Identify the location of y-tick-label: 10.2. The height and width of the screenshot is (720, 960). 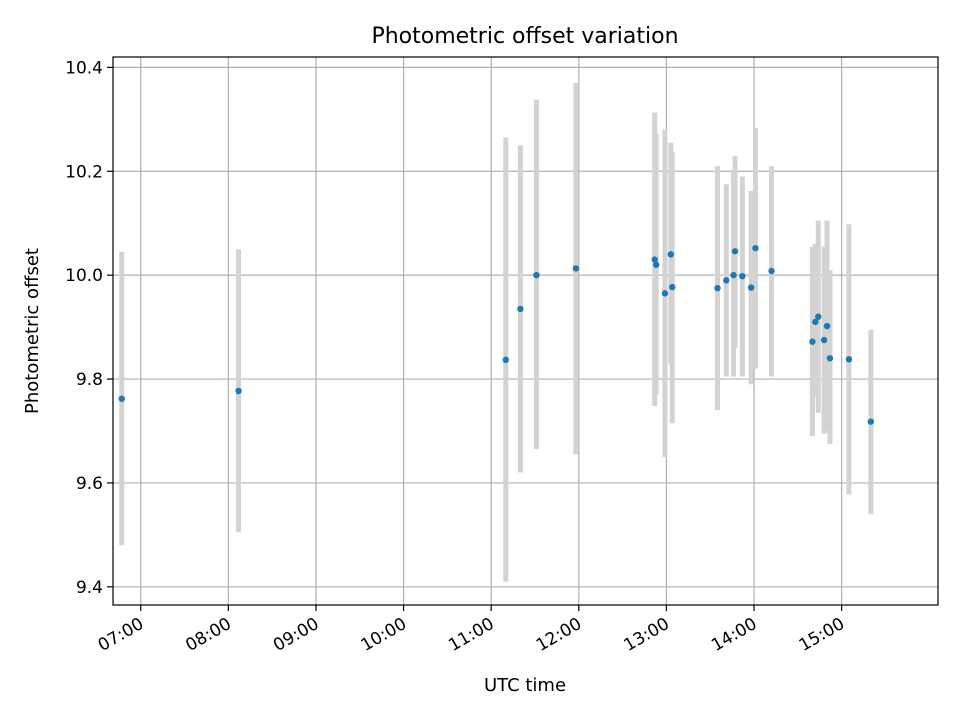
(84, 172).